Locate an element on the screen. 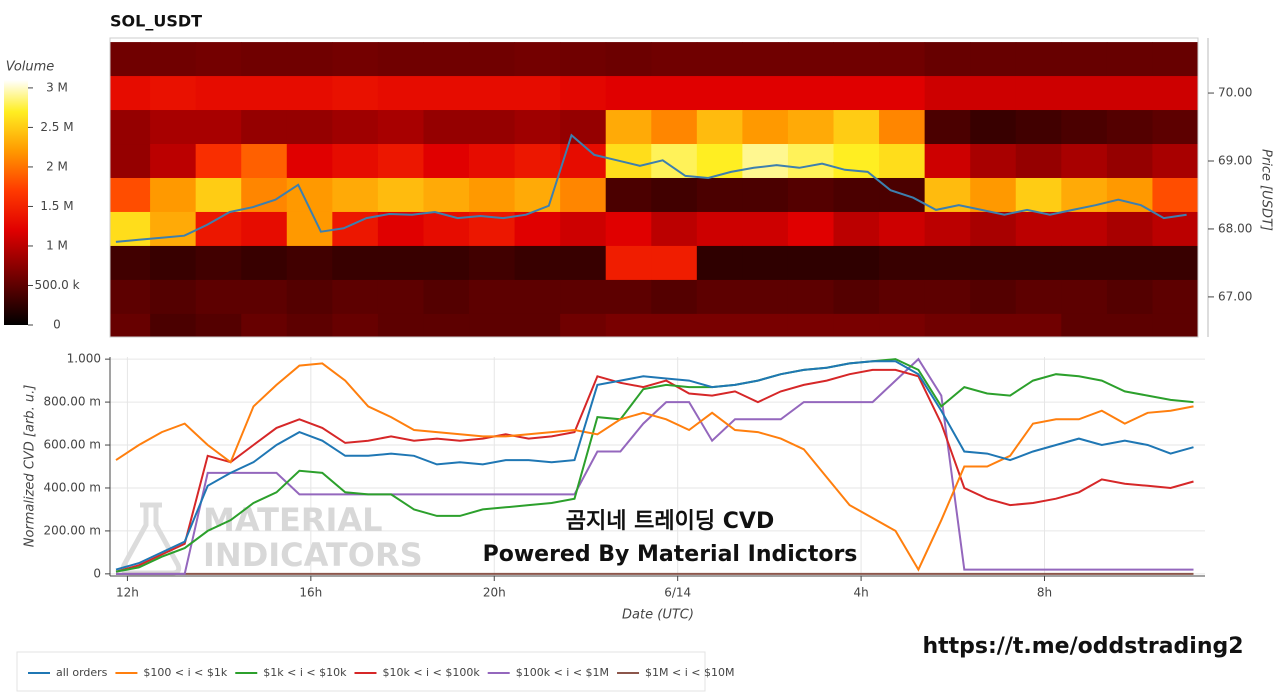  price-line is located at coordinates (651, 188).